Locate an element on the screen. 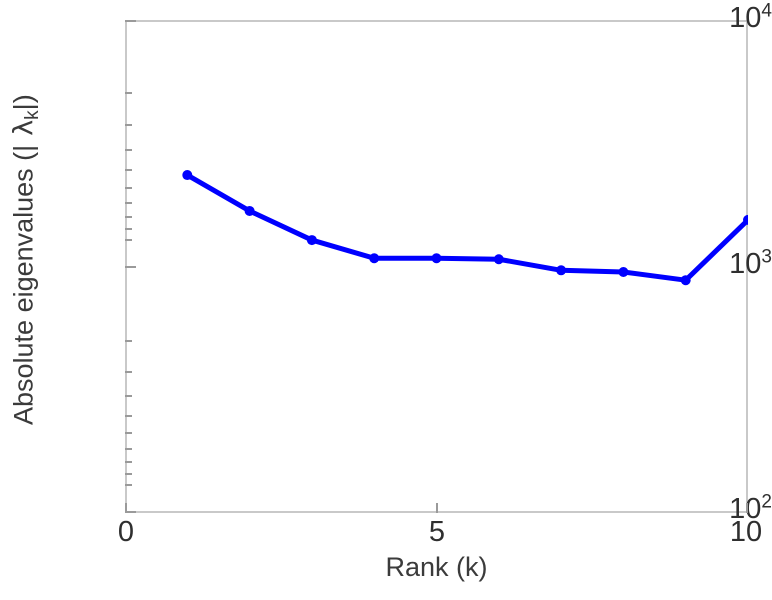 The width and height of the screenshot is (772, 600). x-tick-label-5: 5 is located at coordinates (437, 532).